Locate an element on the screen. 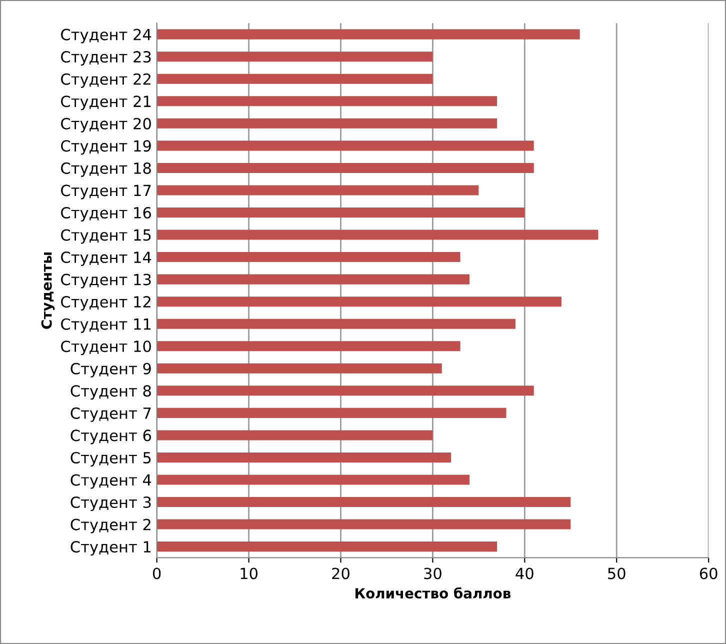  x-tick-label: 40 is located at coordinates (525, 574).